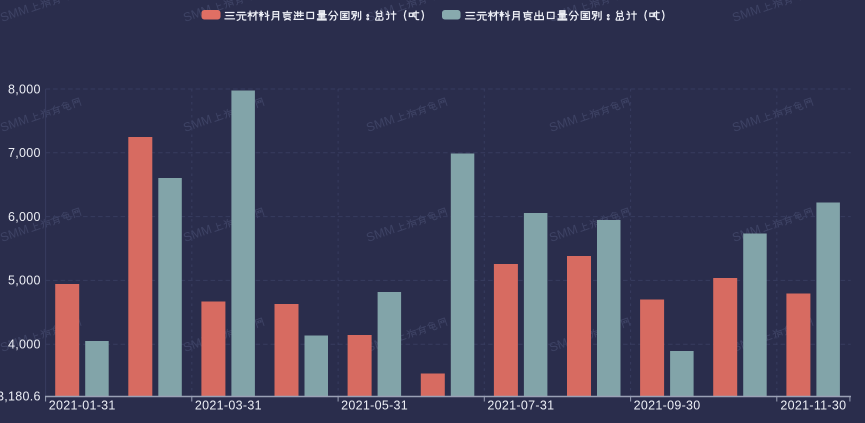 The width and height of the screenshot is (865, 423). What do you see at coordinates (24, 345) in the screenshot?
I see `svg-text: 4,000` at bounding box center [24, 345].